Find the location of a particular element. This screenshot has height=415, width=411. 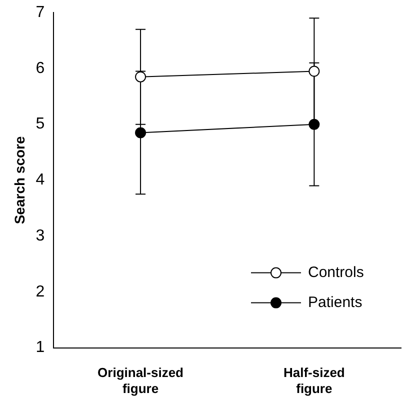

y-tick-label: 7 is located at coordinates (40, 13).